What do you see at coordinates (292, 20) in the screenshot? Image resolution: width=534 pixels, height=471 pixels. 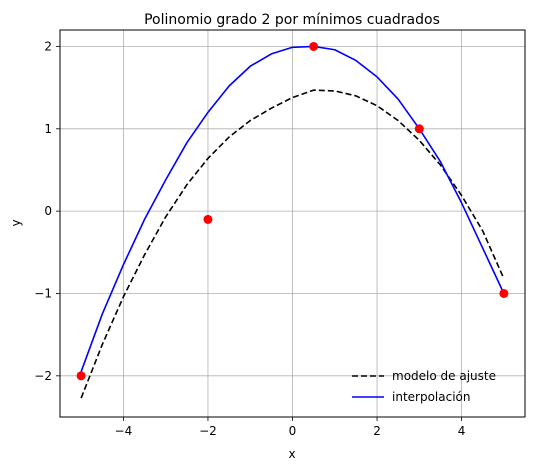 I see `chart-title: Polinomio grado 2 por mínimos cuadrados` at bounding box center [292, 20].